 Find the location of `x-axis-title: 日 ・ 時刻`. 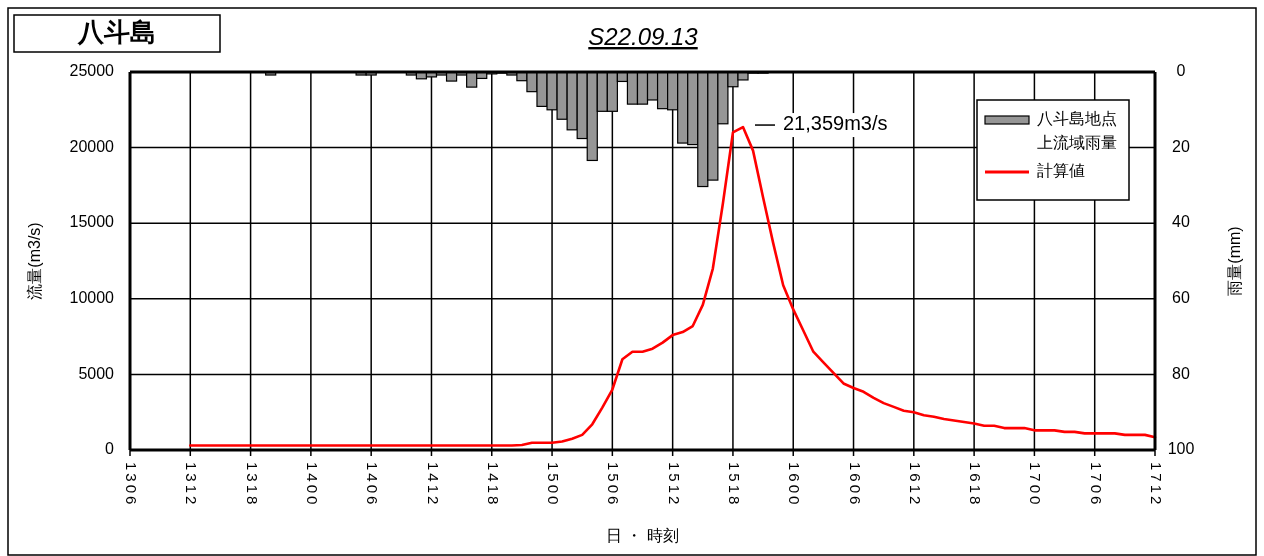

x-axis-title: 日 ・ 時刻 is located at coordinates (642, 536).